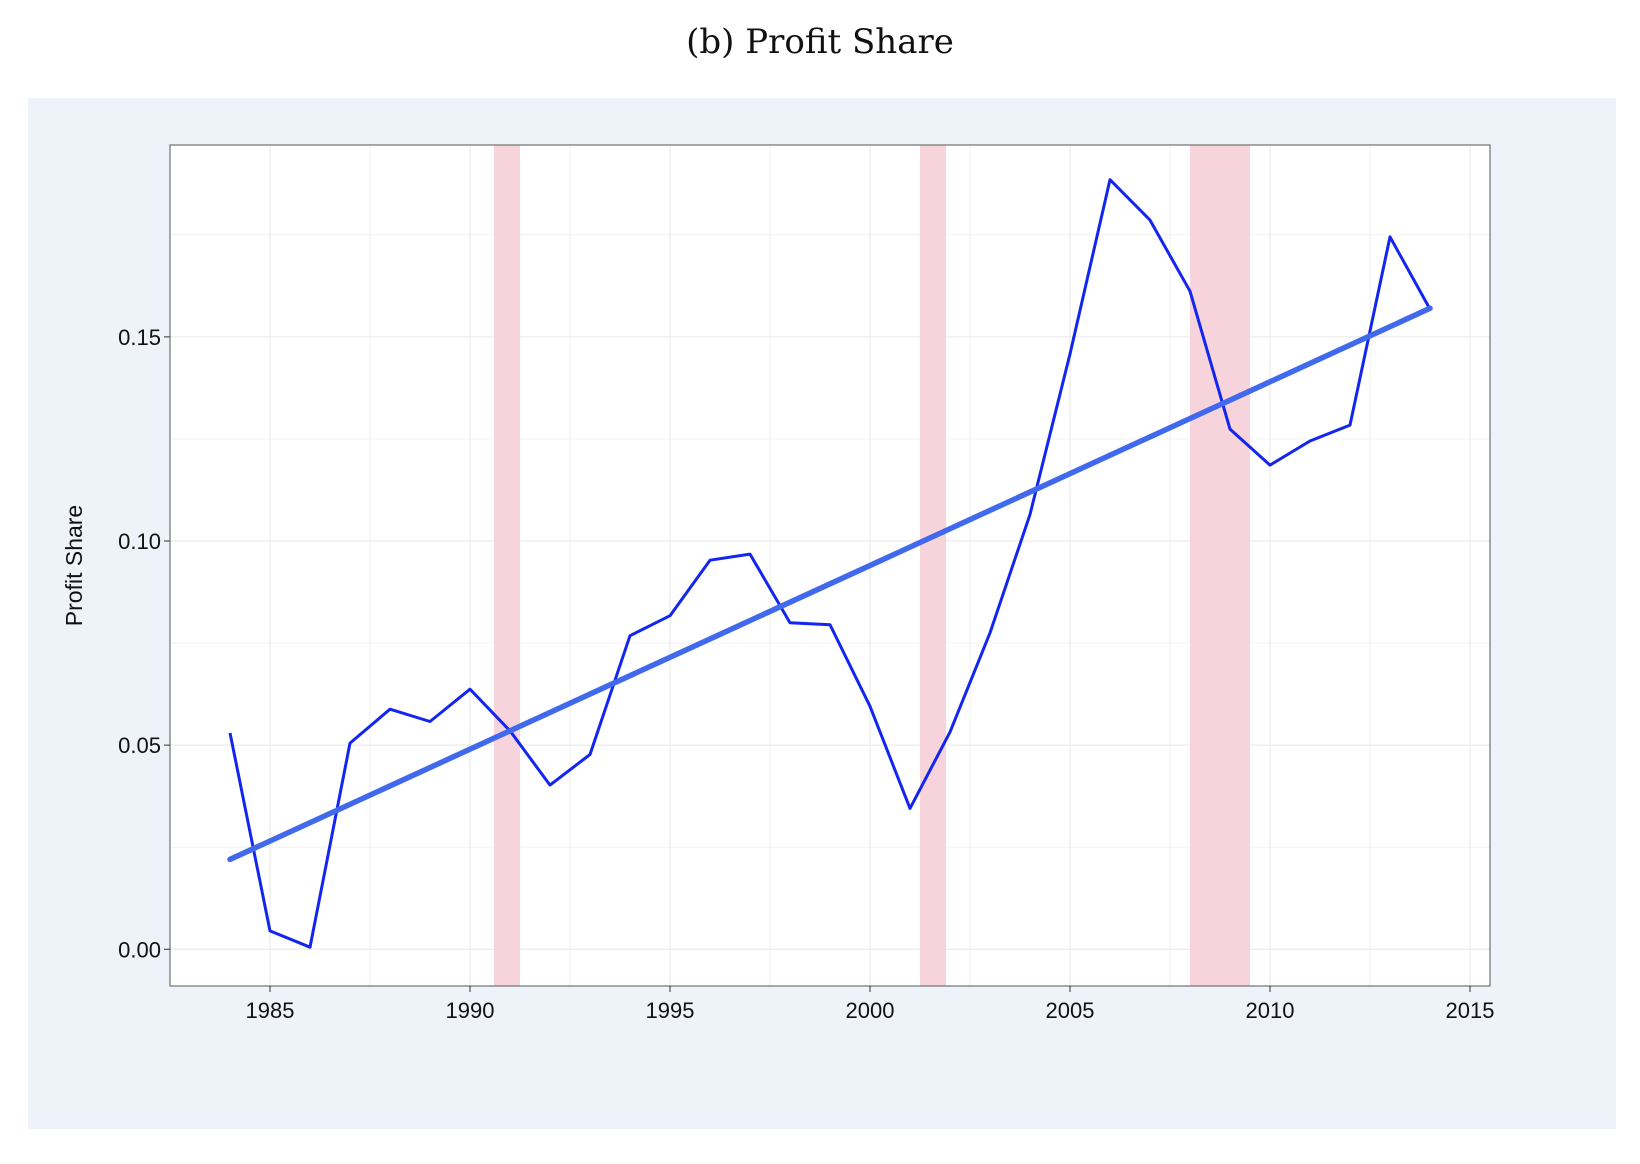 The width and height of the screenshot is (1640, 1164). What do you see at coordinates (139, 745) in the screenshot?
I see `y-tick-label: 0.05` at bounding box center [139, 745].